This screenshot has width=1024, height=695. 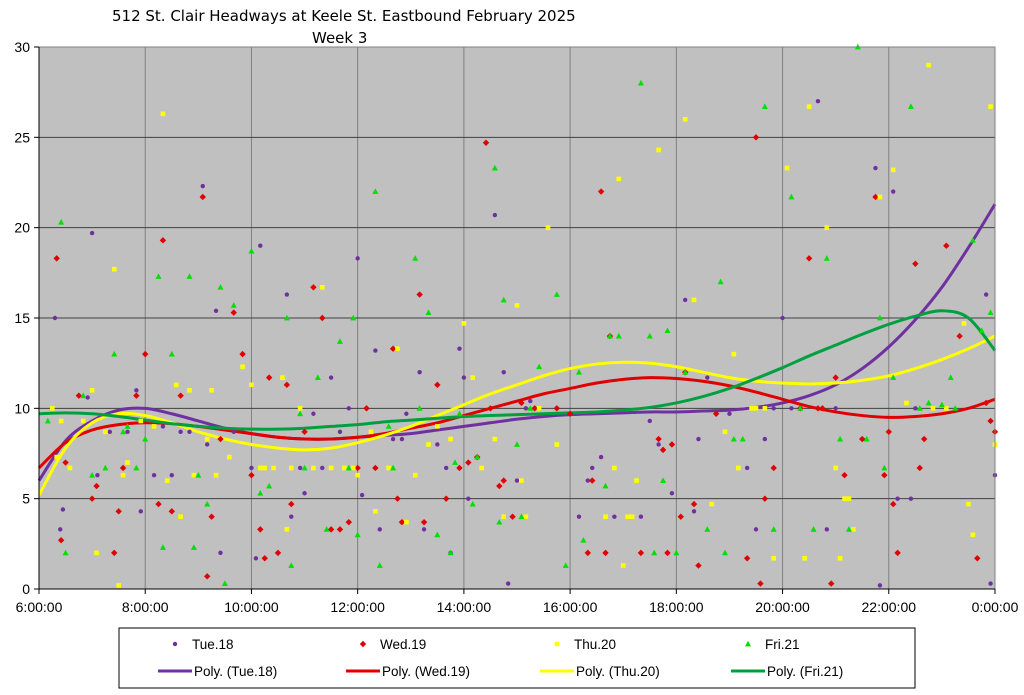 What do you see at coordinates (805, 671) in the screenshot?
I see `legend-label-poly-fri-21-: Poly. (Fri.21)` at bounding box center [805, 671].